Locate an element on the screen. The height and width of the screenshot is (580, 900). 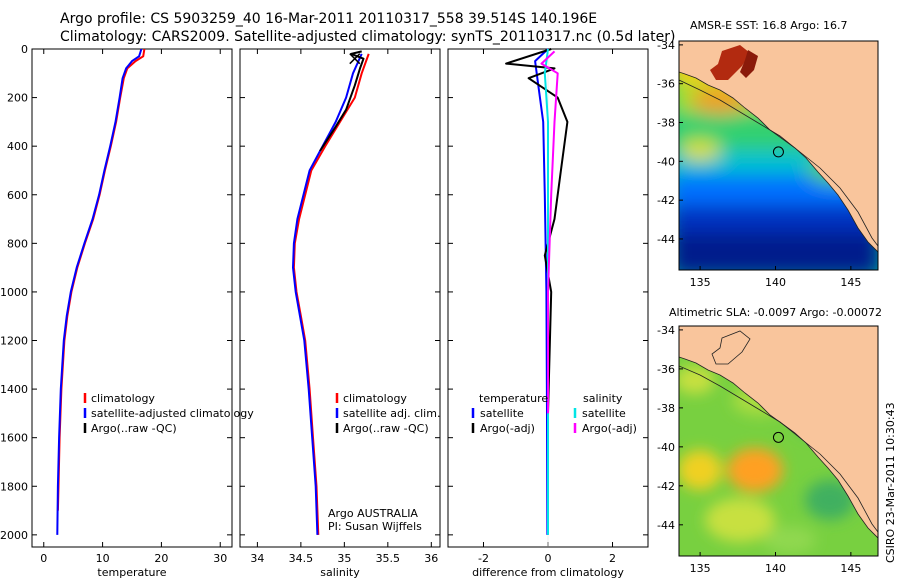
x-tick-label: 36 is located at coordinates (431, 558).